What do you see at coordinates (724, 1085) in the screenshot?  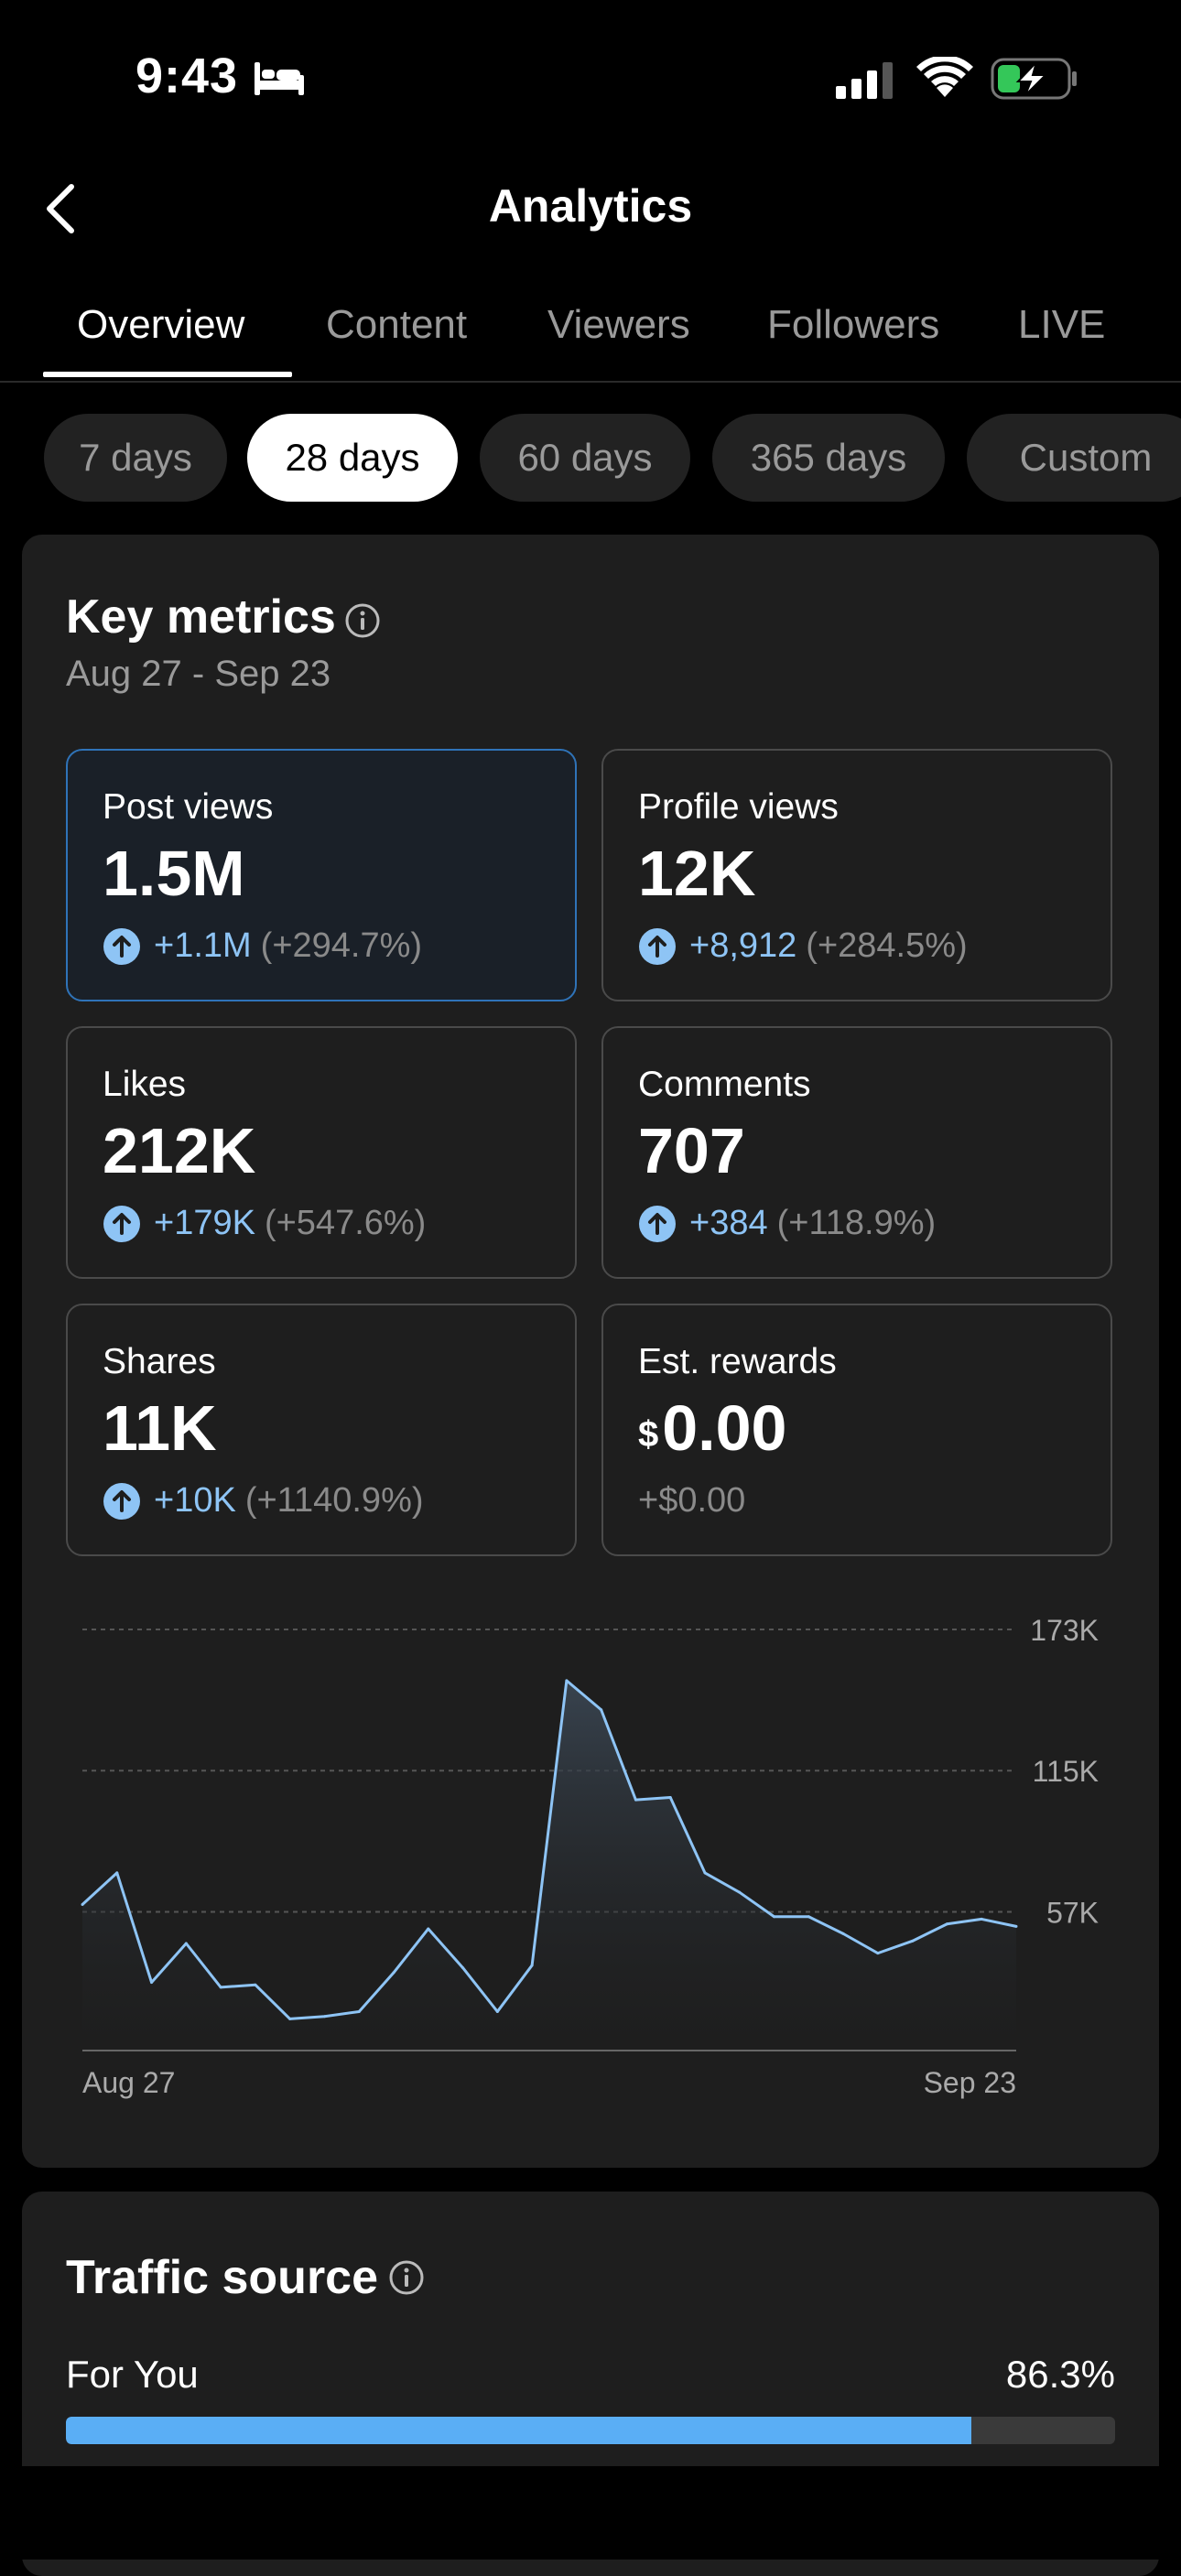 I see `metric-label: Comments` at bounding box center [724, 1085].